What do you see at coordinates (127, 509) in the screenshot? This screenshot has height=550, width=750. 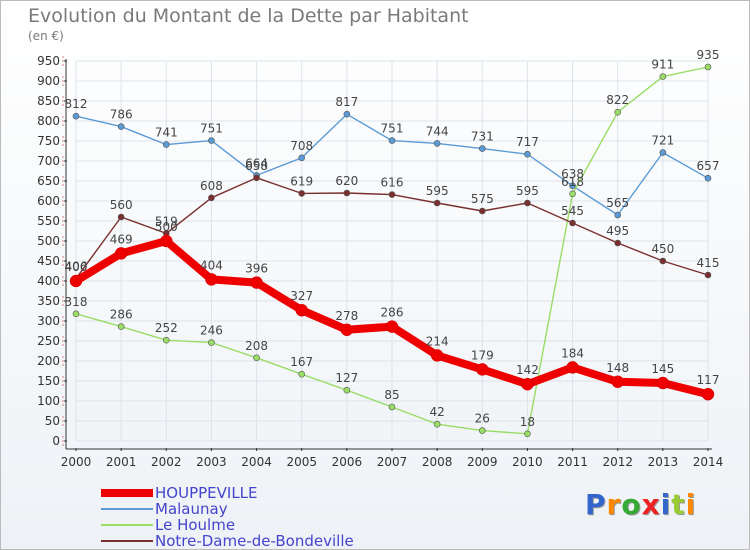 I see `legend-swatch-malaunay` at bounding box center [127, 509].